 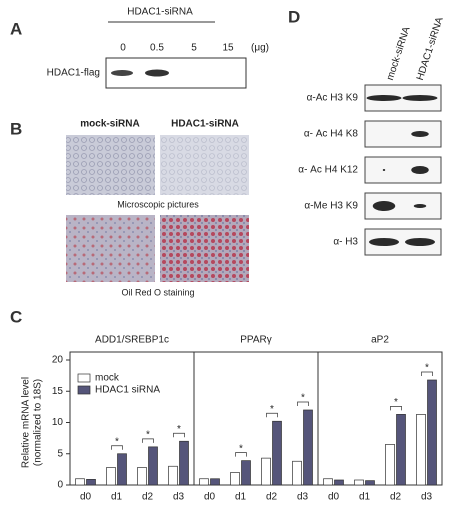 What do you see at coordinates (26, 422) in the screenshot?
I see `y-axis-label: Relative mRNA level` at bounding box center [26, 422].